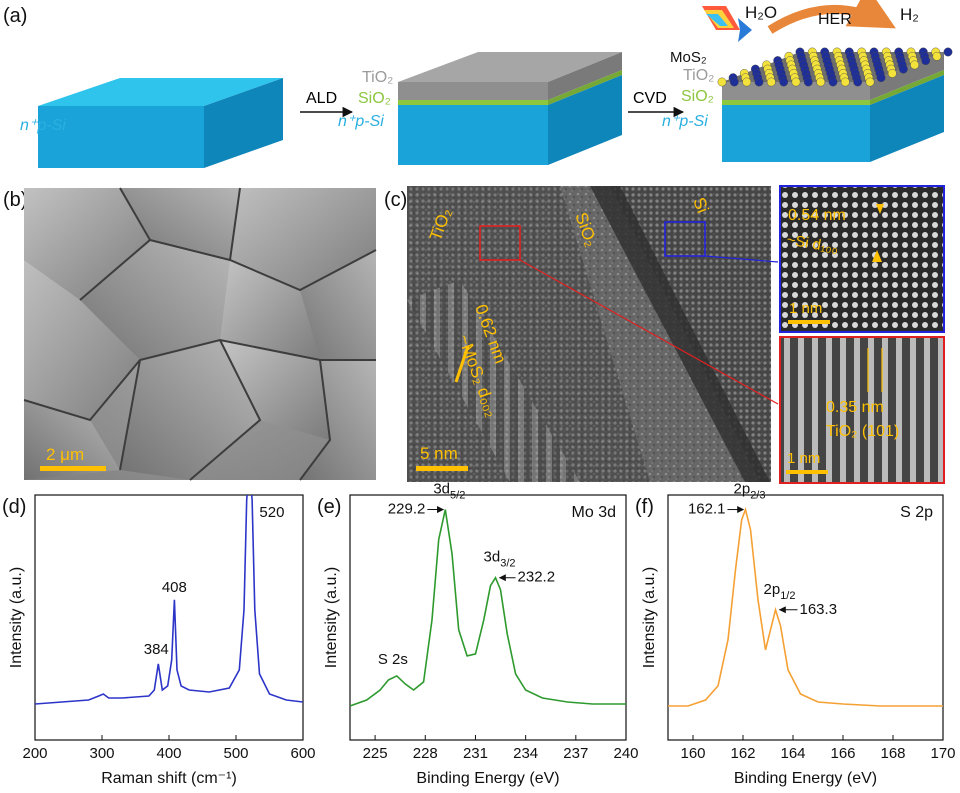  I want to click on layer-mos2-label: MoS₂, so click(688, 57).